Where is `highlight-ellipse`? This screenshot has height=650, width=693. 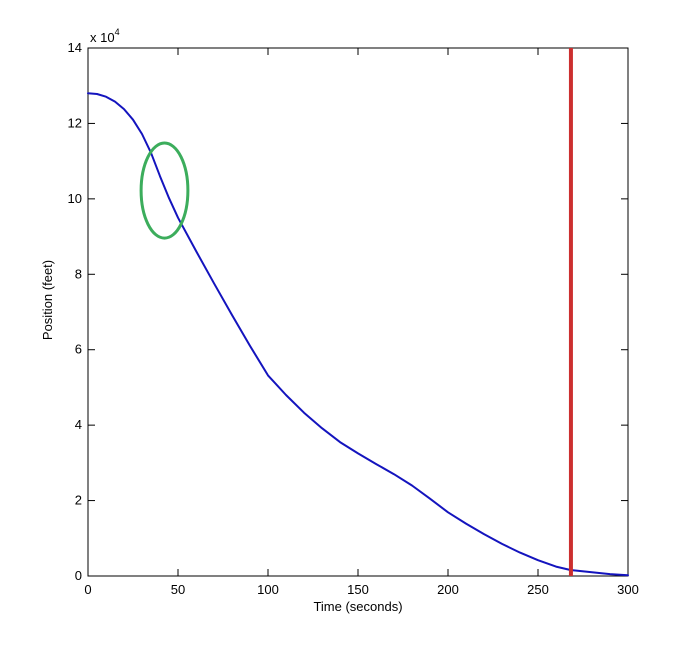
highlight-ellipse is located at coordinates (164, 190).